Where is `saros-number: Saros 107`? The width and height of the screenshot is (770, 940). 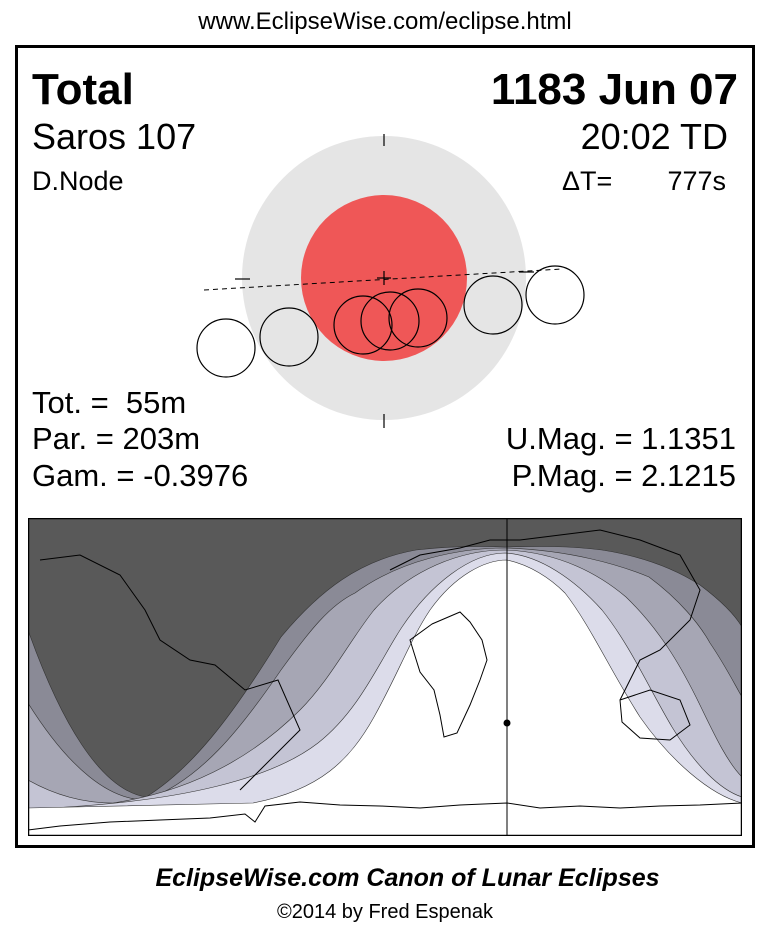 saros-number: Saros 107 is located at coordinates (114, 136).